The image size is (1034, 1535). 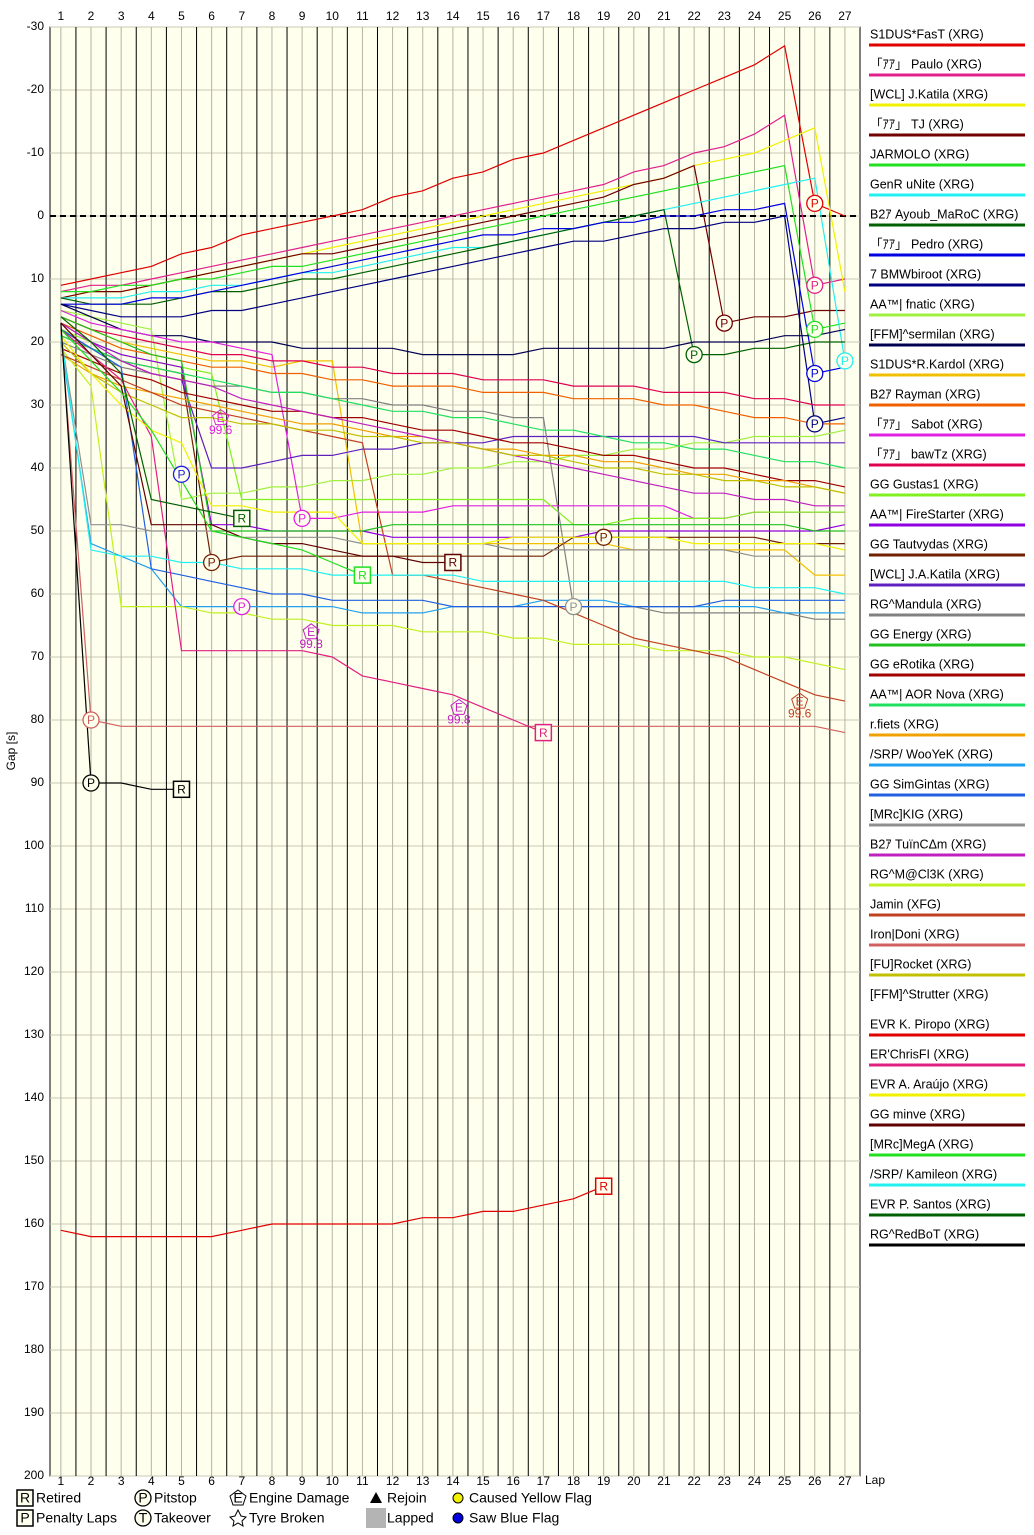 I want to click on y-tick-label: 140, so click(x=34, y=1097).